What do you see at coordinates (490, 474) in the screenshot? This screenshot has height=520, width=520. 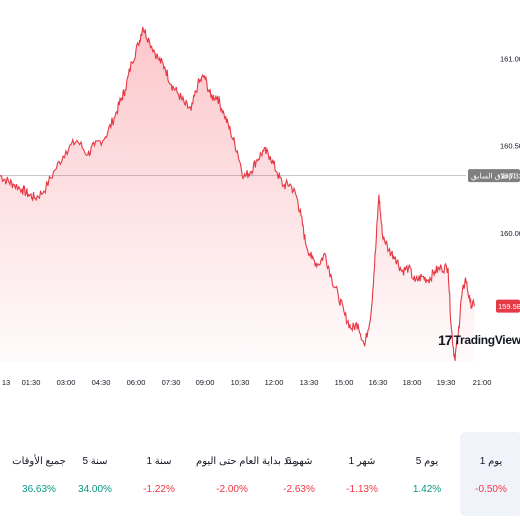 I see `period-1-day: 1 يوم -0.50%` at bounding box center [490, 474].